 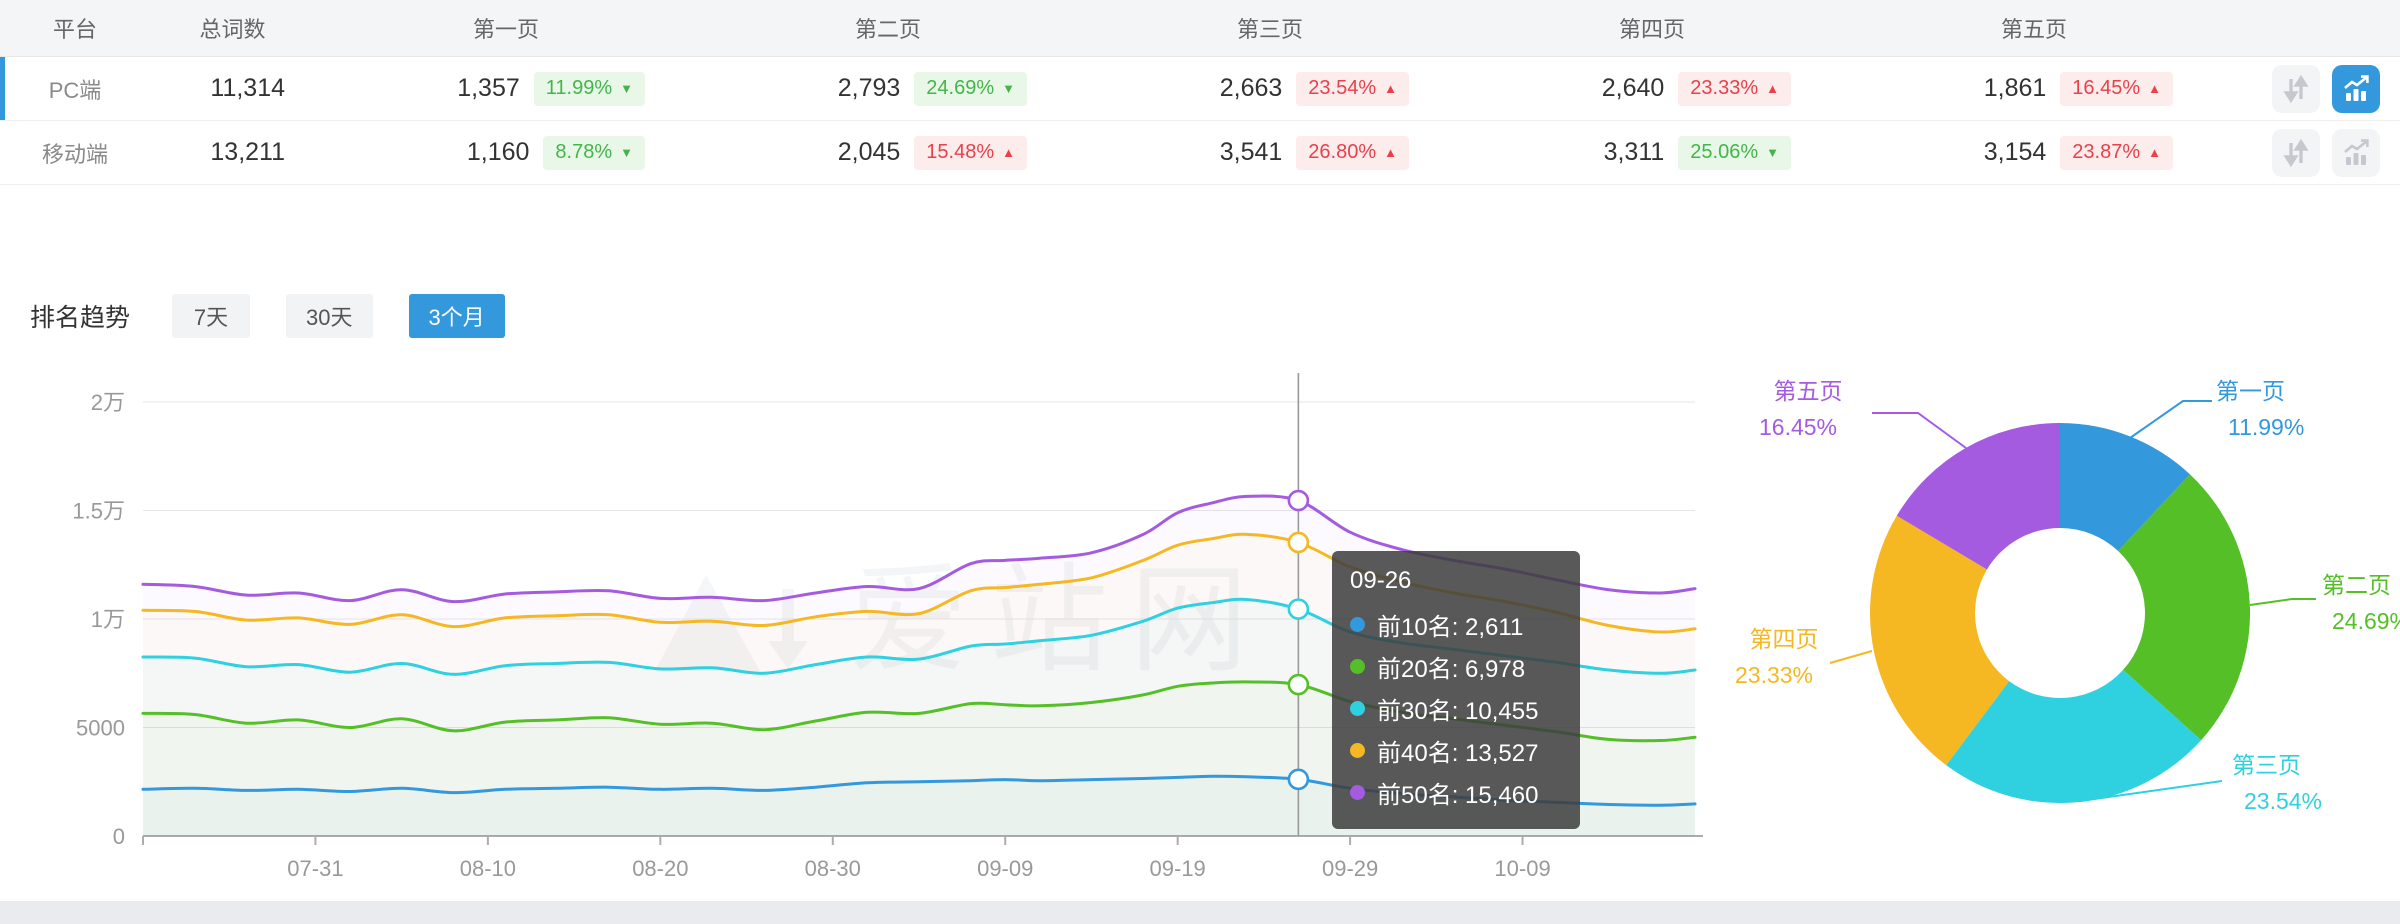 What do you see at coordinates (1808, 391) in the screenshot?
I see `donut-label: 第五页` at bounding box center [1808, 391].